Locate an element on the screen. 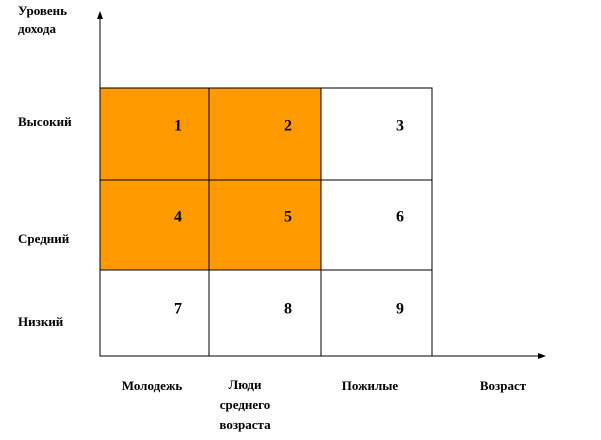 The width and height of the screenshot is (601, 440). cell-number: 3 is located at coordinates (400, 126).